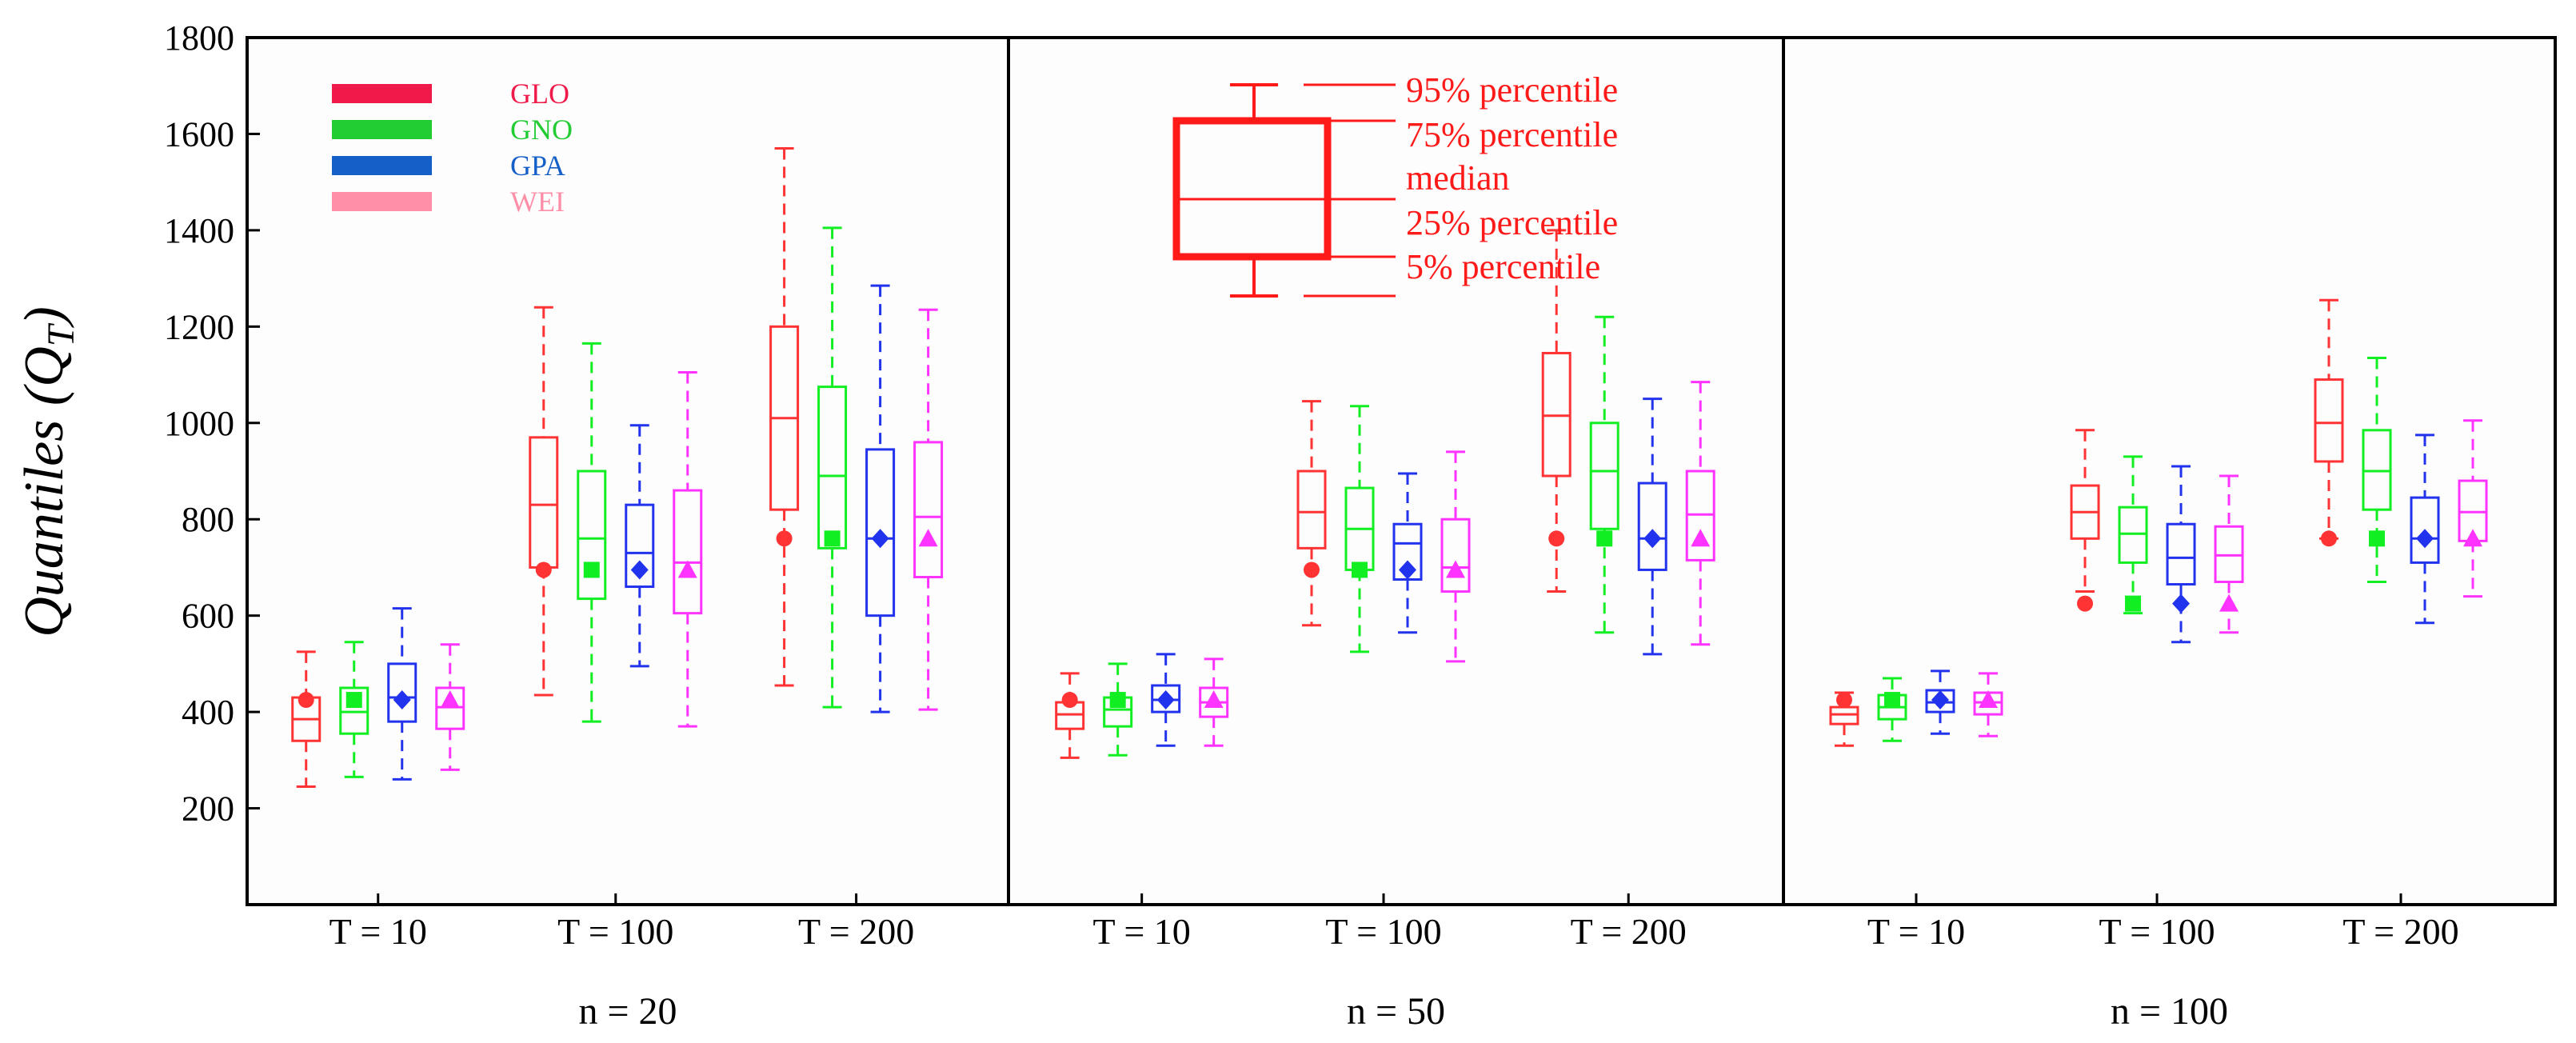  What do you see at coordinates (1653, 539) in the screenshot?
I see `box-n-50-t-200-gpa-true-value-marker` at bounding box center [1653, 539].